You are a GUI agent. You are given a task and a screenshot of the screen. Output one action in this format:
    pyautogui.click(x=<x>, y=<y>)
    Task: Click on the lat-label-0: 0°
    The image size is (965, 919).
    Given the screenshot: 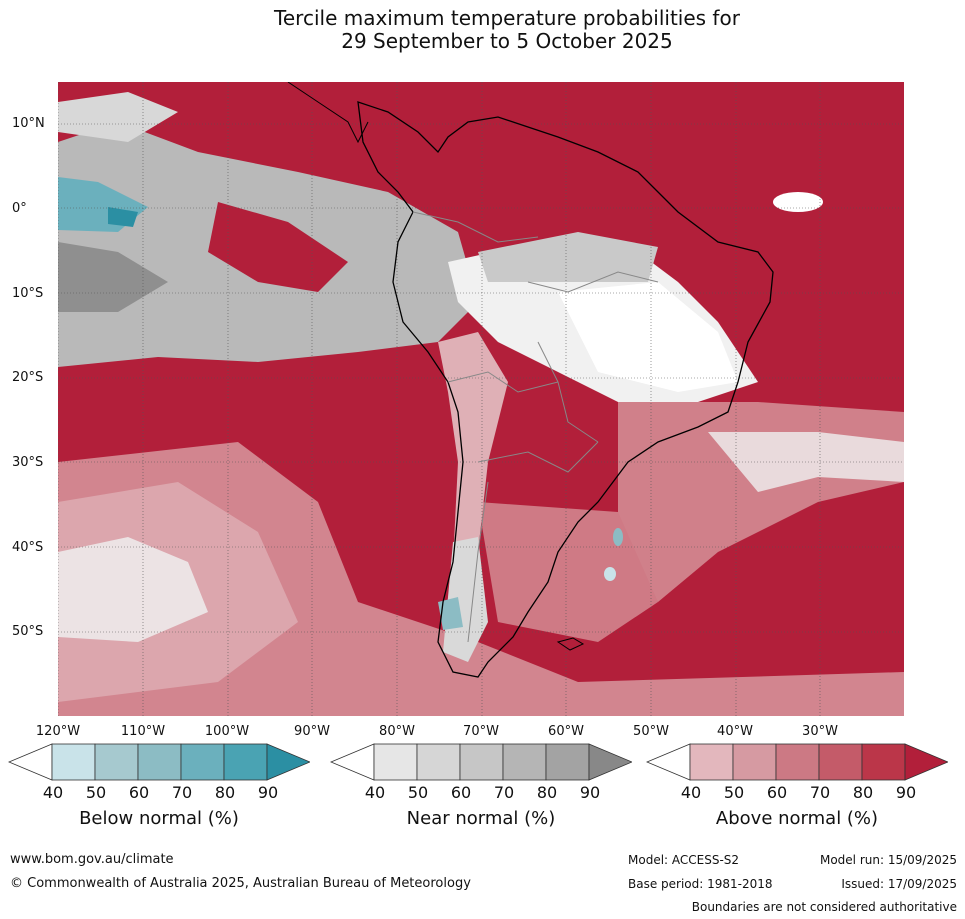 What is the action you would take?
    pyautogui.click(x=19, y=208)
    